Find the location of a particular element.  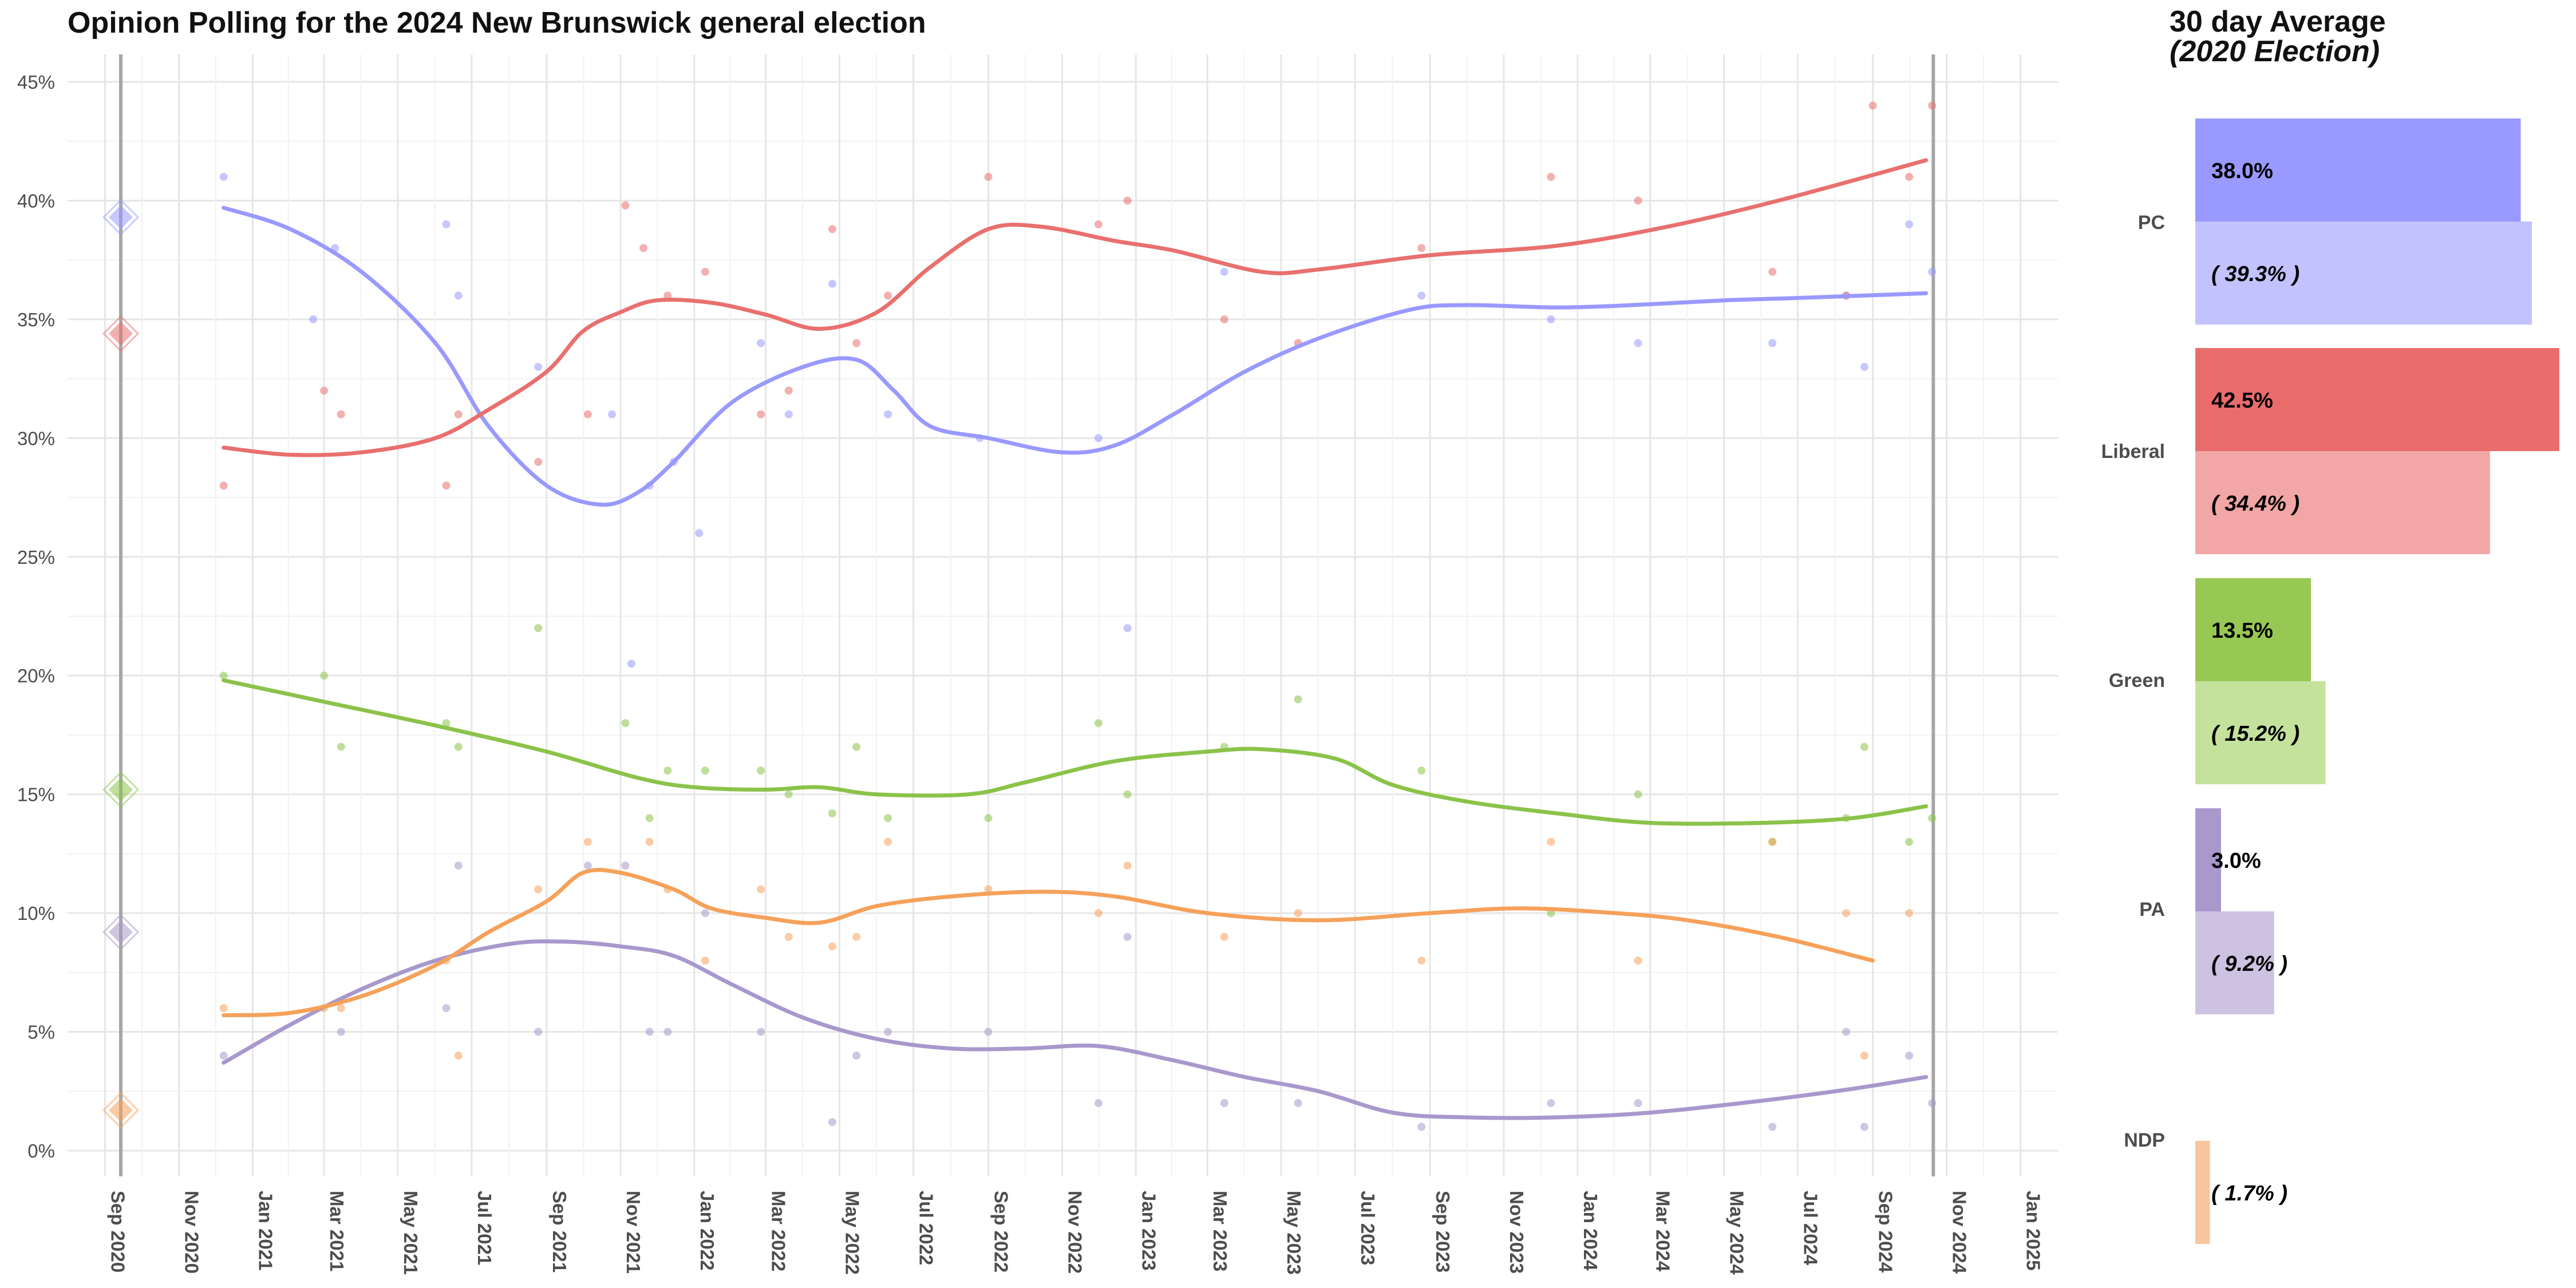

x-tick-label: Jul 2021 is located at coordinates (484, 1228).